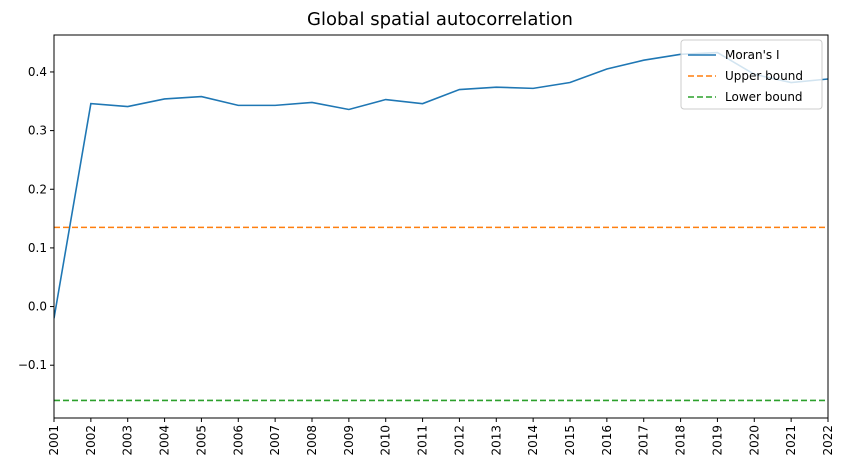  Describe the element at coordinates (275, 440) in the screenshot. I see `x-tick-label: 2007` at that location.